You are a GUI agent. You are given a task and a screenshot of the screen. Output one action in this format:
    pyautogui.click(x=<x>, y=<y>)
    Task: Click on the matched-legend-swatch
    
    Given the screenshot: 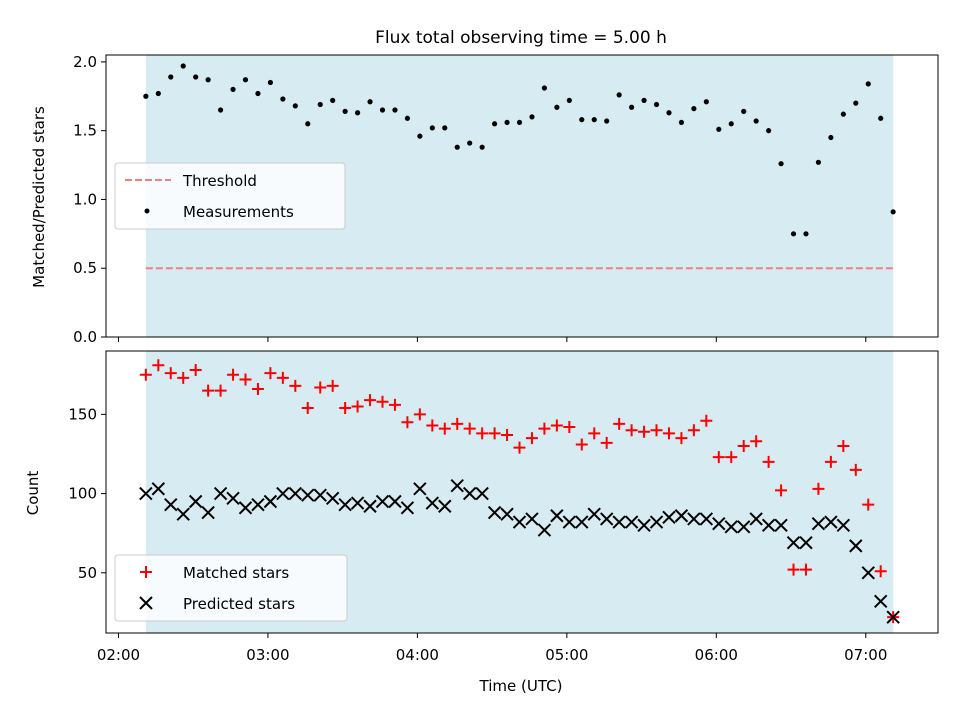 What is the action you would take?
    pyautogui.click(x=146, y=572)
    